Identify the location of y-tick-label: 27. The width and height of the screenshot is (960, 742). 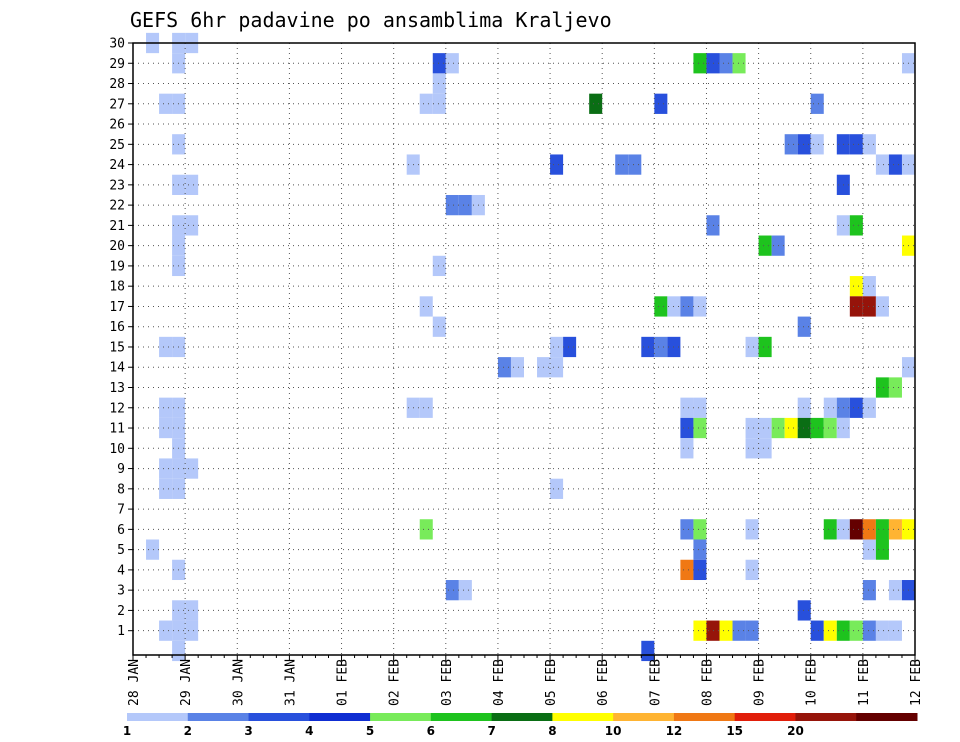
(117, 104).